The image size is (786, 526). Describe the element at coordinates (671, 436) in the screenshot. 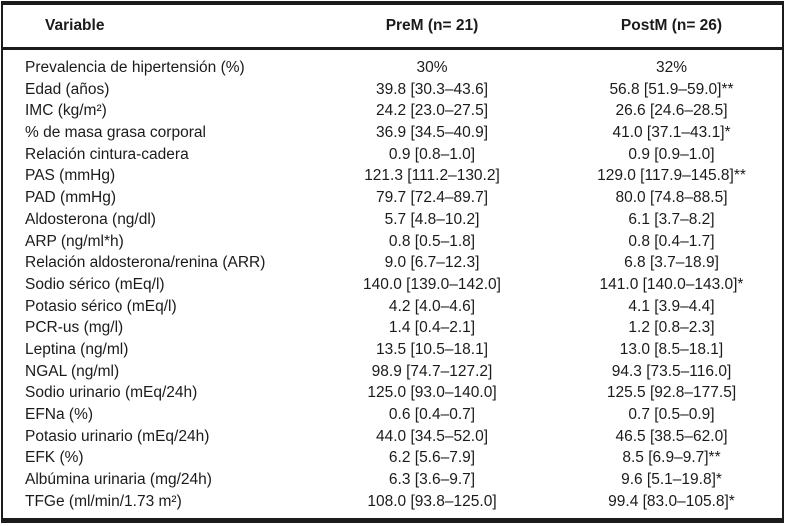

I see `postm-value: 46.5 [38.5–62.0]` at that location.